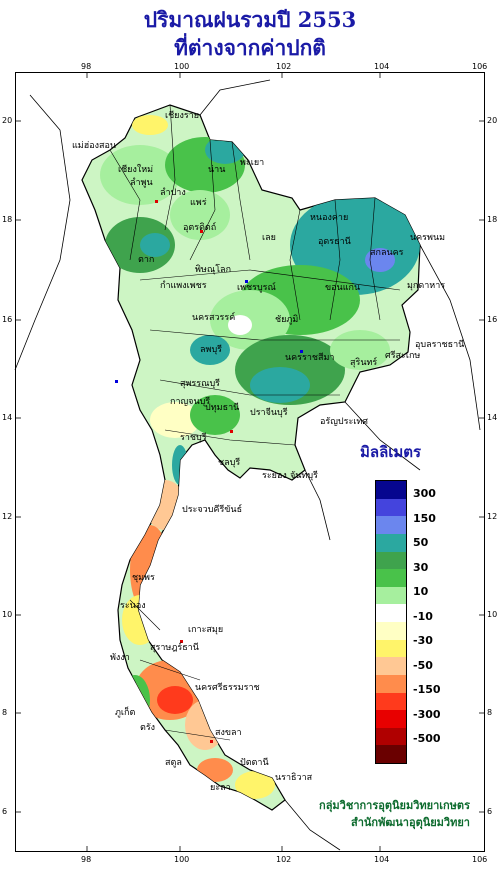  What do you see at coordinates (213, 317) in the screenshot?
I see `province-label: นครสวรรค์` at bounding box center [213, 317].